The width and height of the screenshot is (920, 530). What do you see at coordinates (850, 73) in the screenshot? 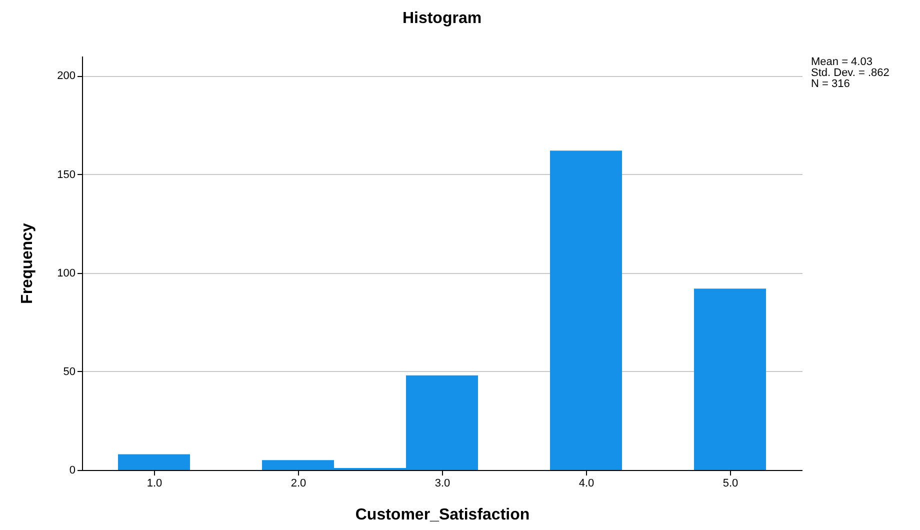
I see `text: Std. Dev. = .862` at bounding box center [850, 73].